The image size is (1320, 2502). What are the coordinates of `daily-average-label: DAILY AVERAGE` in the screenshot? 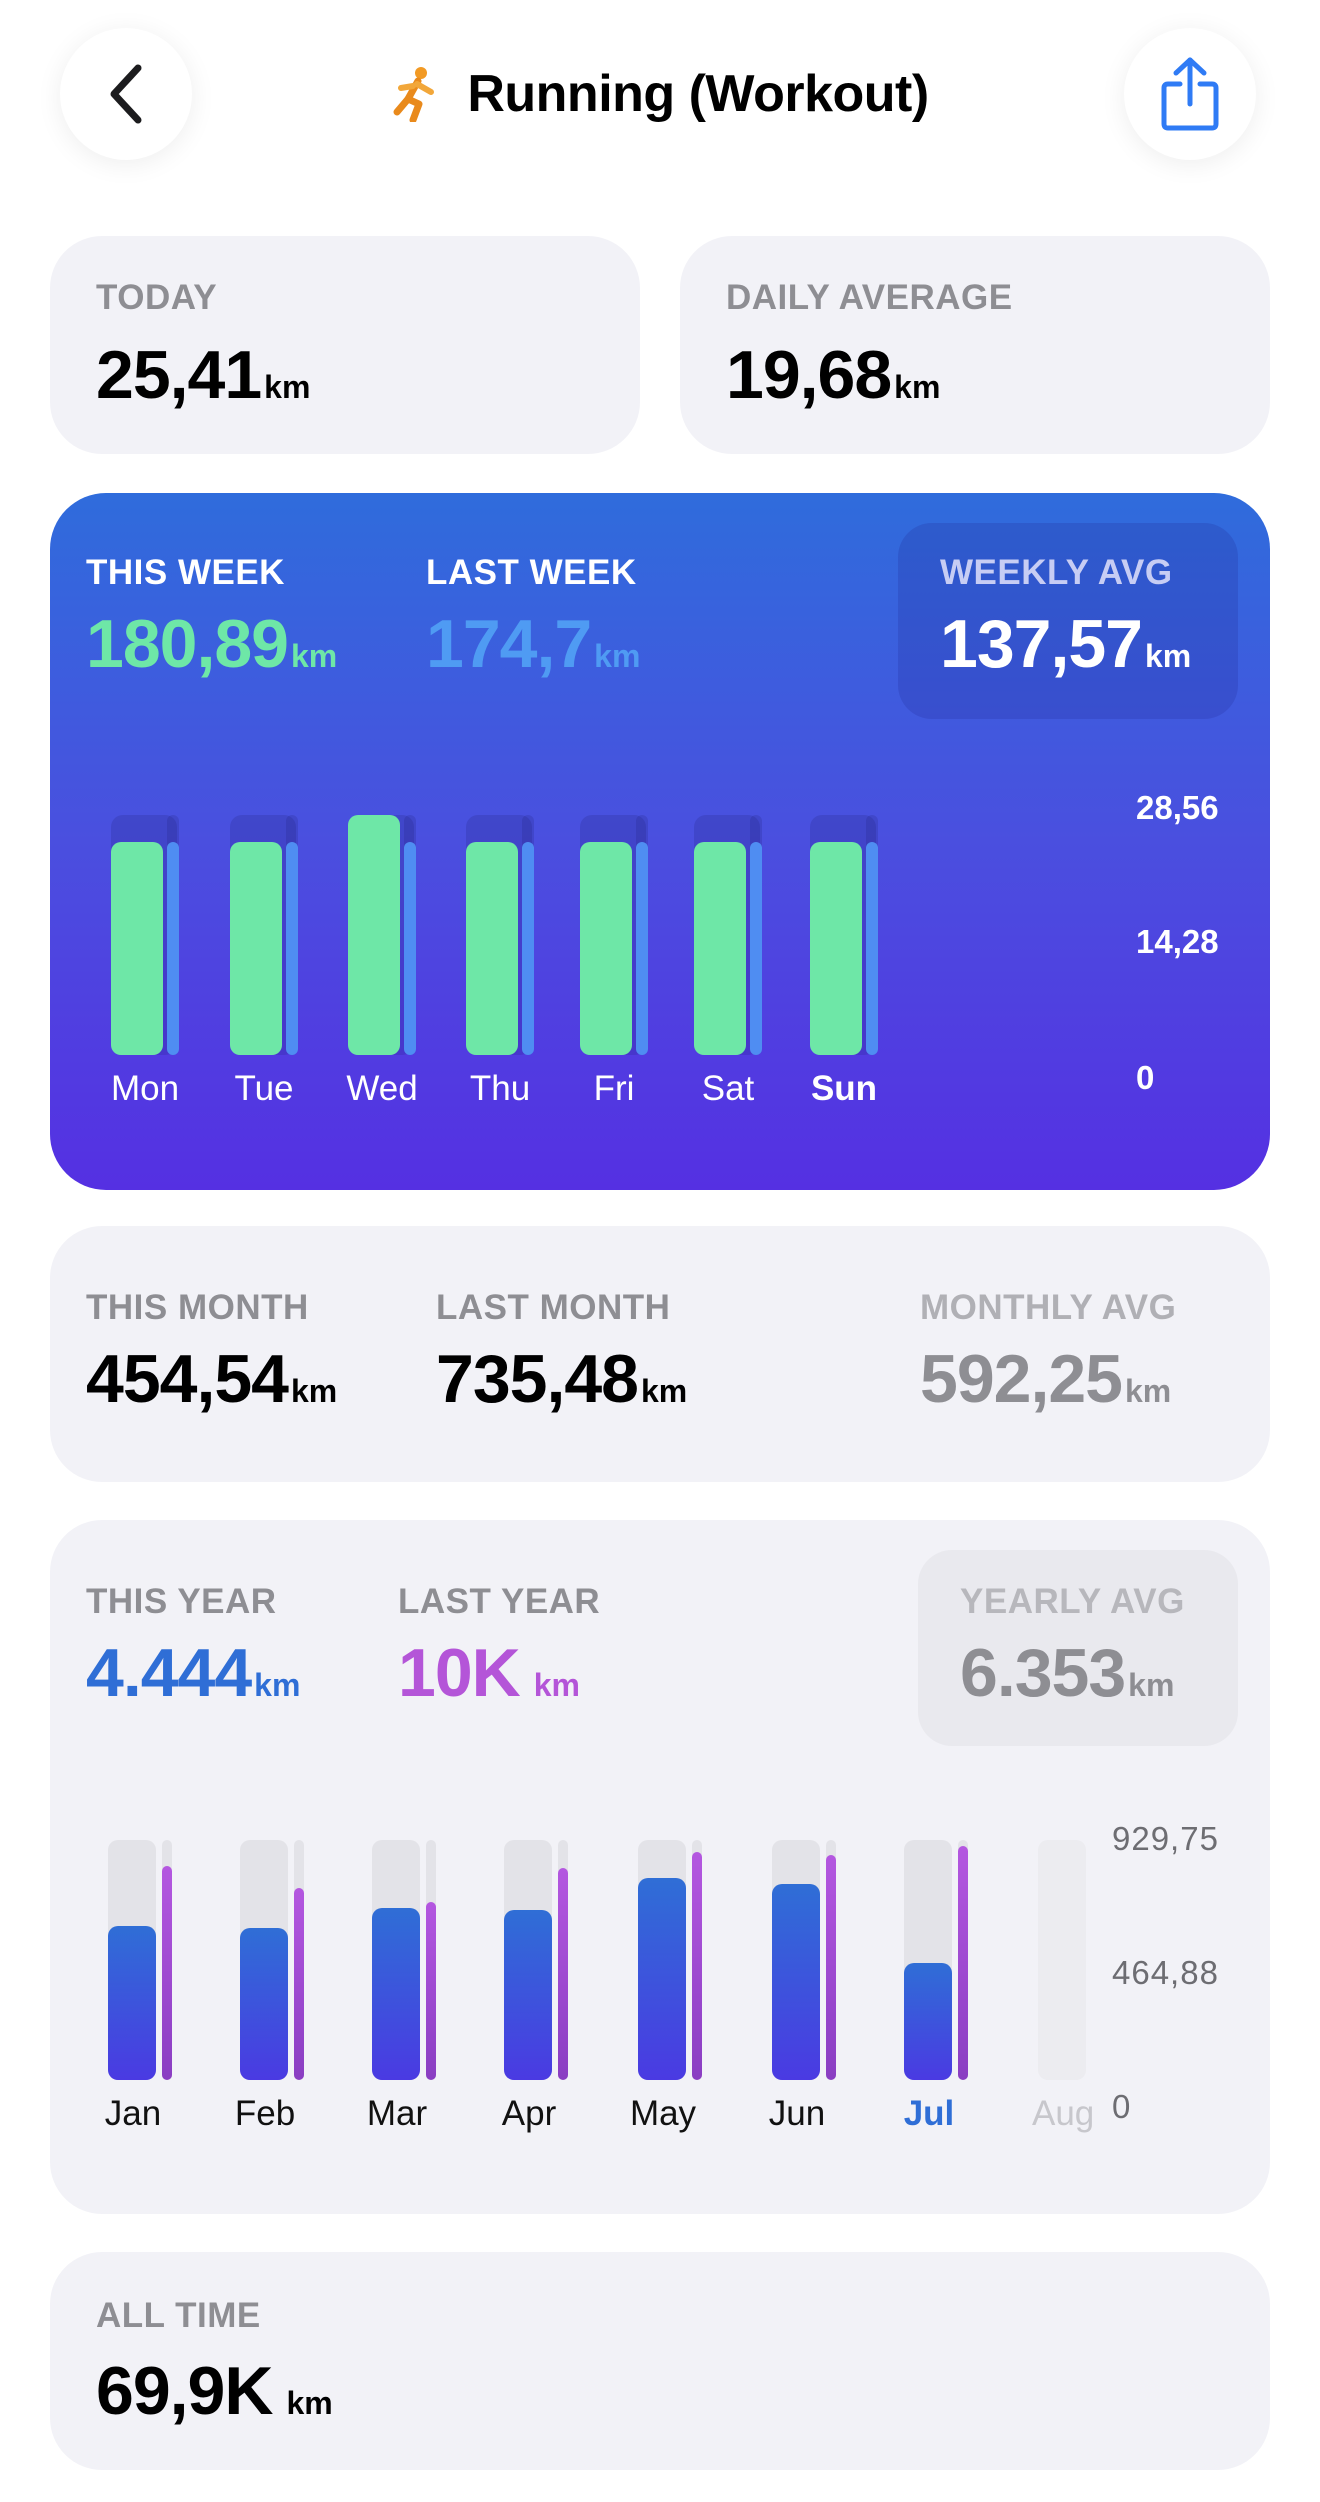 It's located at (869, 297).